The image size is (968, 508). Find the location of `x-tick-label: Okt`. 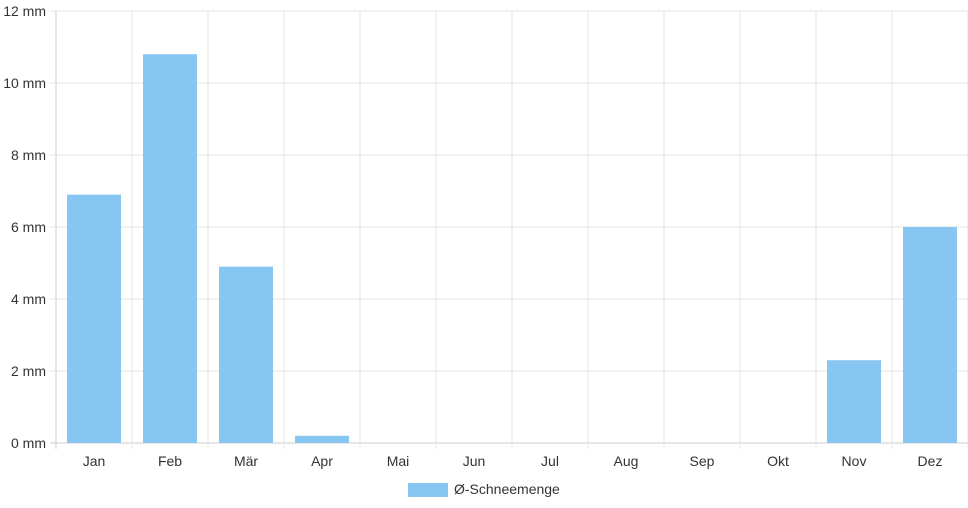

x-tick-label: Okt is located at coordinates (778, 461).